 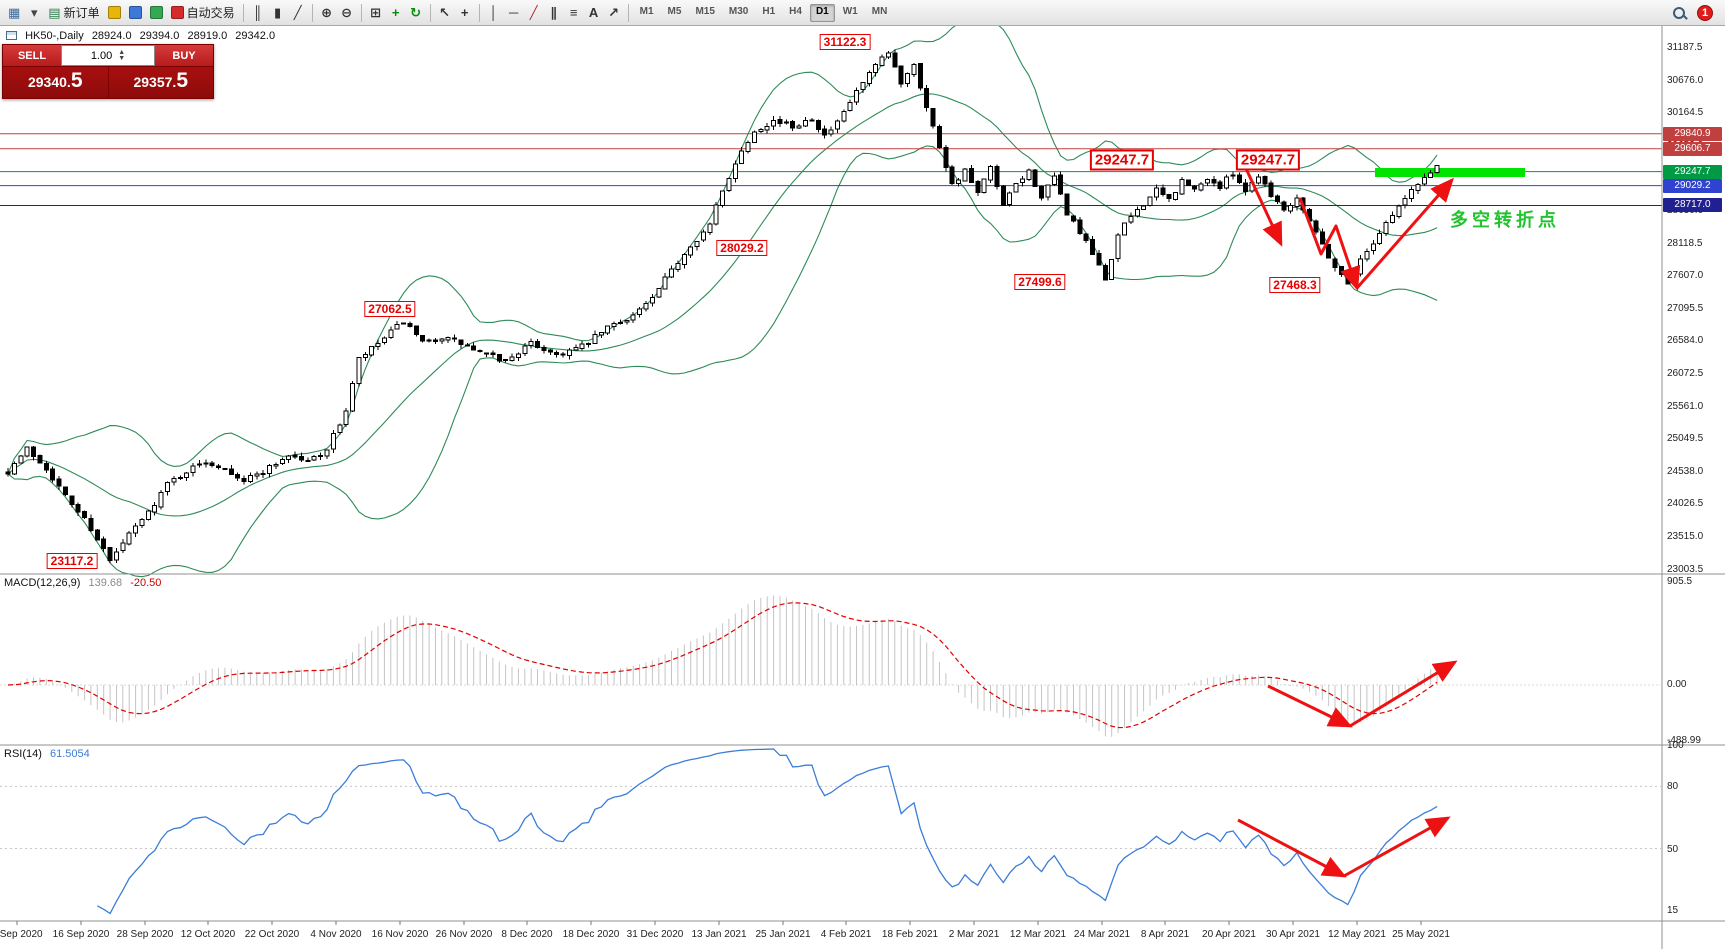 What do you see at coordinates (822, 12) in the screenshot?
I see `timeframe-d1: D1` at bounding box center [822, 12].